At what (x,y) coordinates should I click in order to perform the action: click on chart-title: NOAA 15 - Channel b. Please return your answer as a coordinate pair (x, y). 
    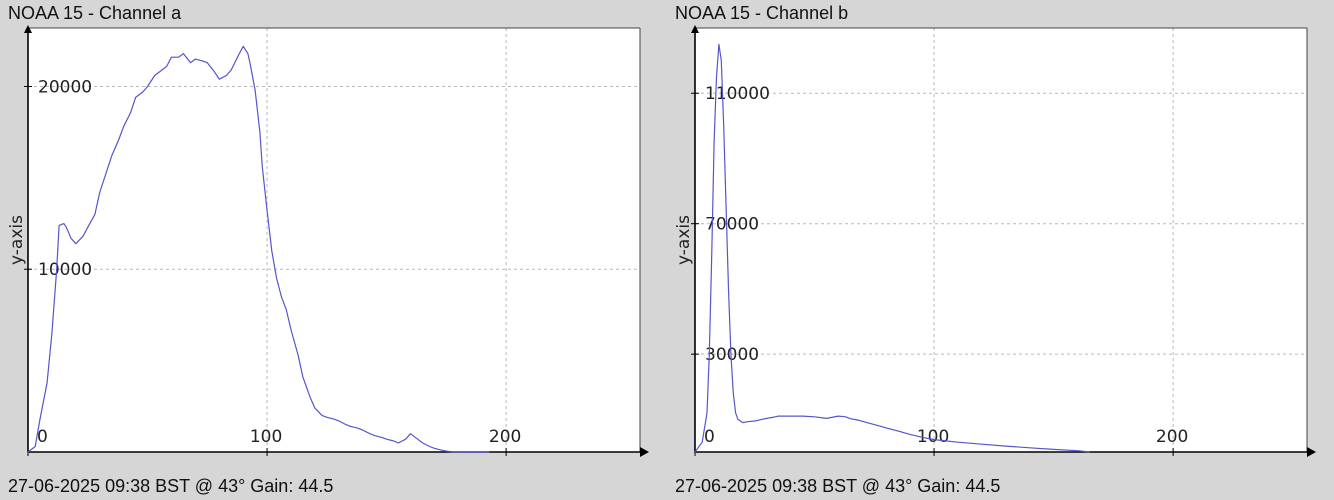
    Looking at the image, I should click on (762, 13).